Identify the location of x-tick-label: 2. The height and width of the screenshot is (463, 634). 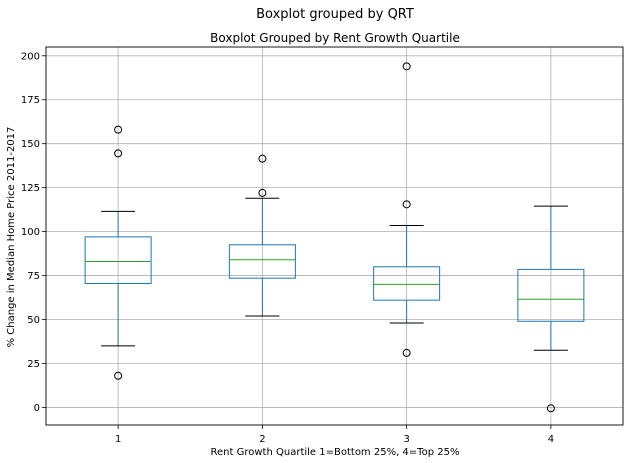
(262, 439).